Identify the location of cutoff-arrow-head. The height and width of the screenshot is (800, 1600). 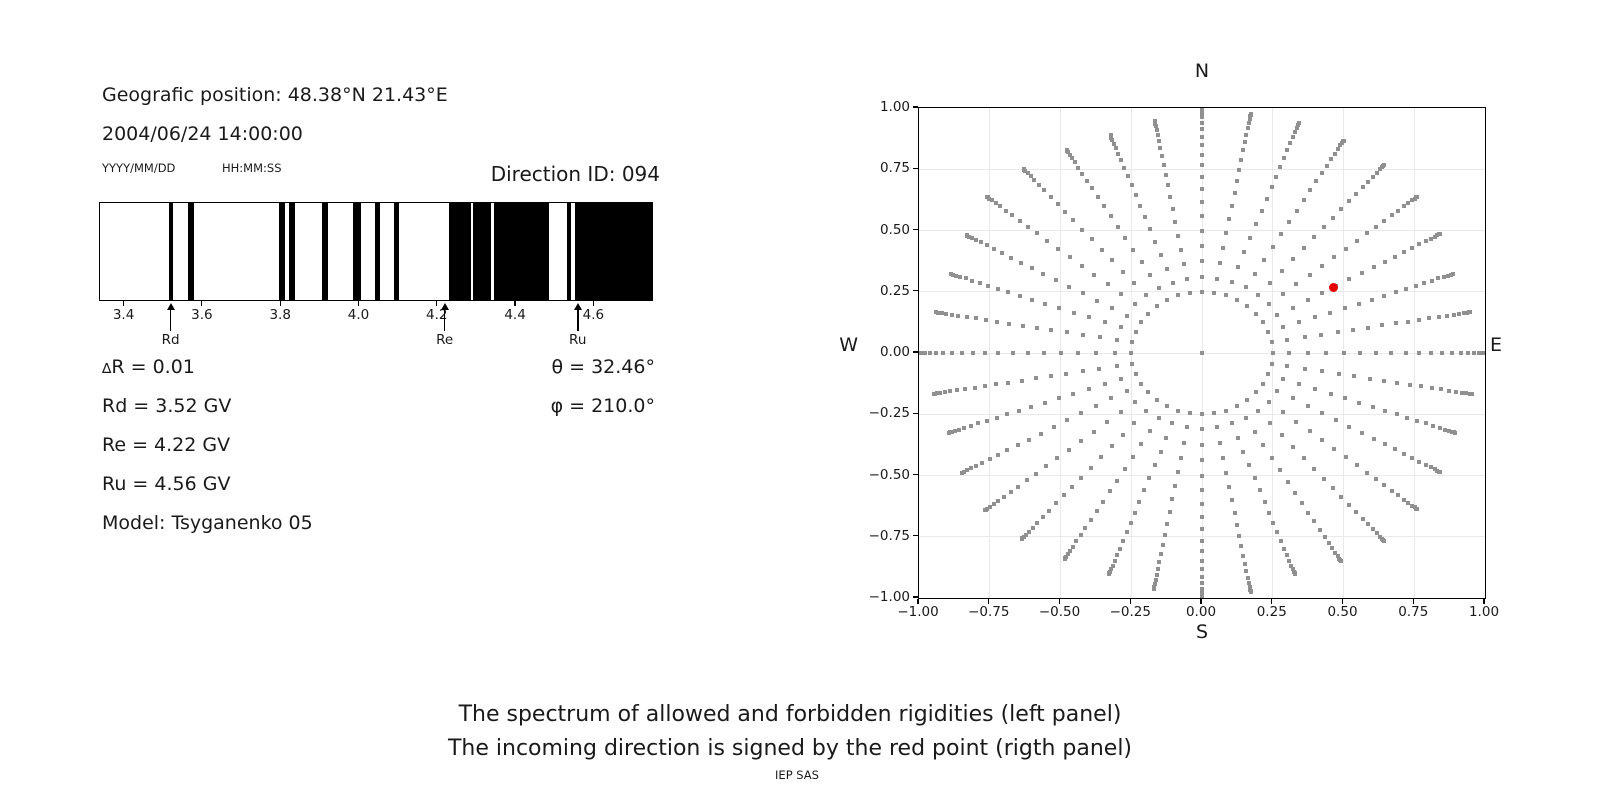
(444, 306).